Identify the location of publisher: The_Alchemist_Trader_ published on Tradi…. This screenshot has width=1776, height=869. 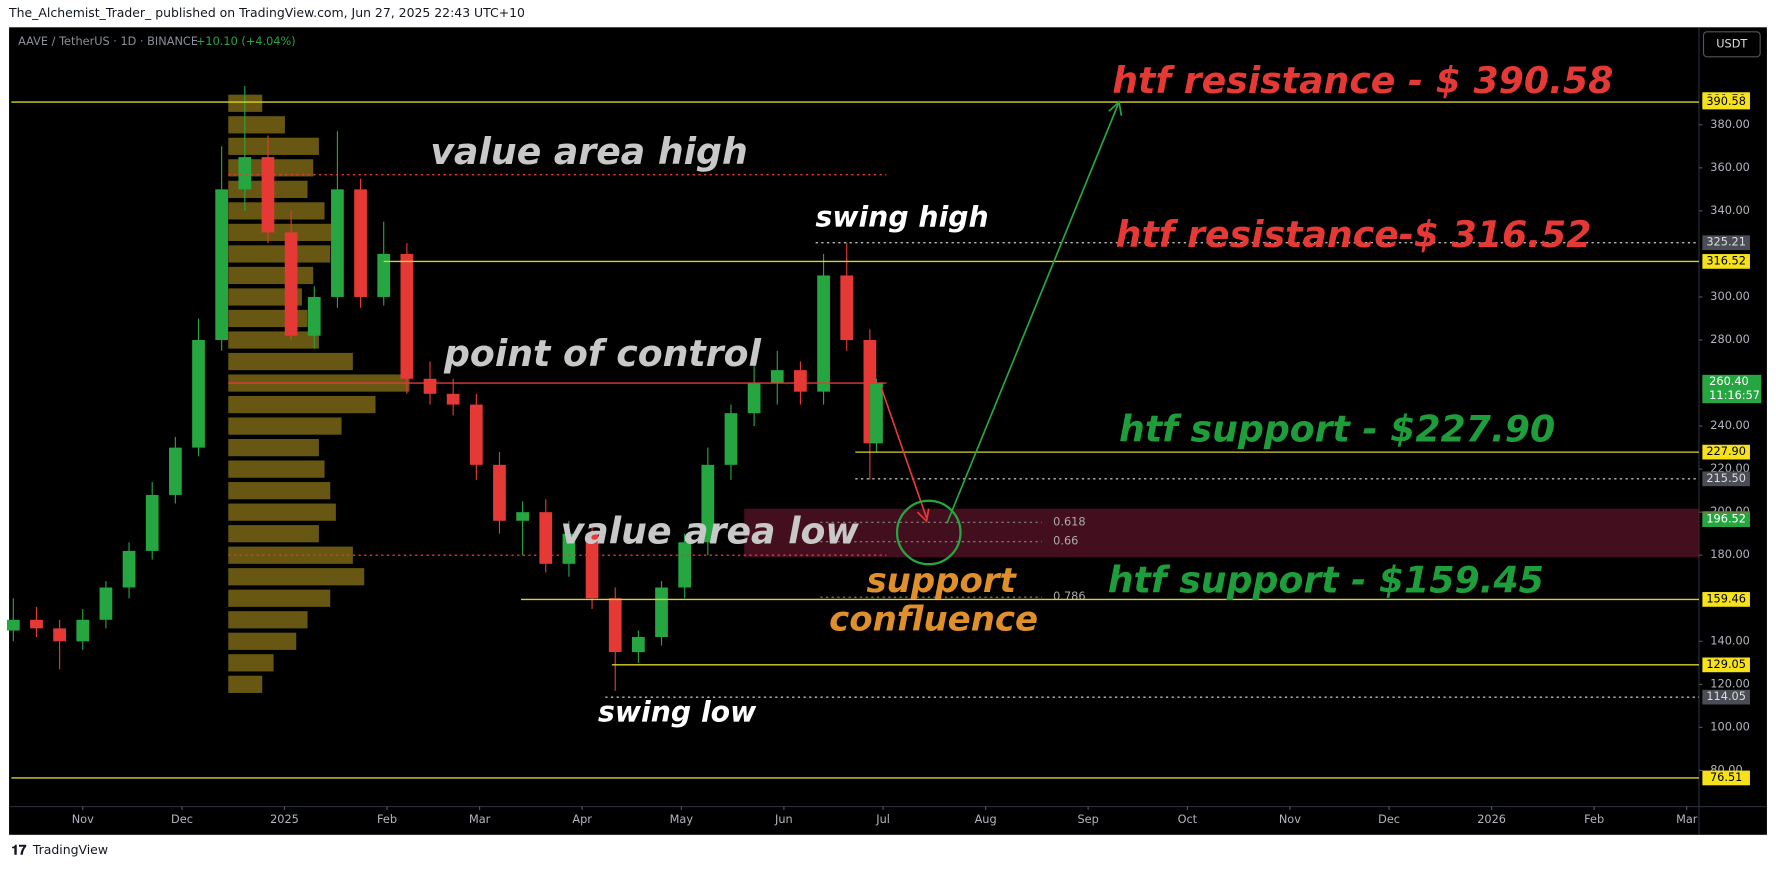
(266, 12).